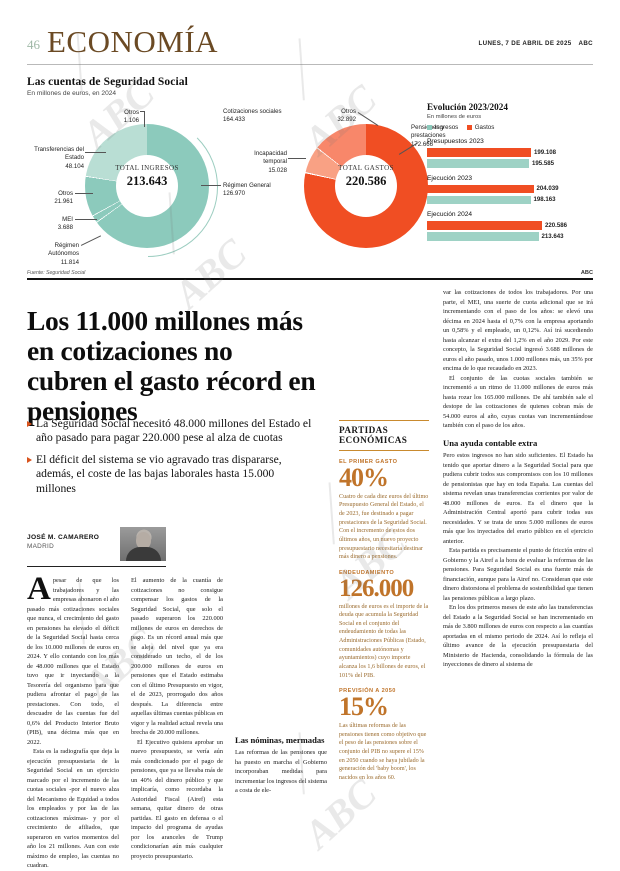 This screenshot has height=871, width=620. I want to click on legend-item-gastos: Gastos, so click(480, 127).